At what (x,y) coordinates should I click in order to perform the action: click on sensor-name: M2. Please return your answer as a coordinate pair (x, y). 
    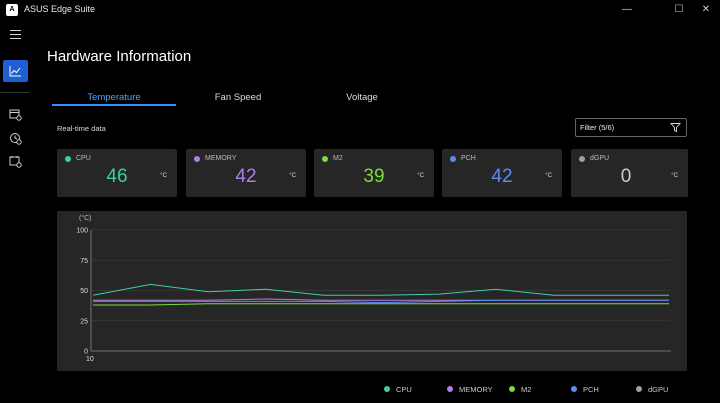
    Looking at the image, I should click on (338, 158).